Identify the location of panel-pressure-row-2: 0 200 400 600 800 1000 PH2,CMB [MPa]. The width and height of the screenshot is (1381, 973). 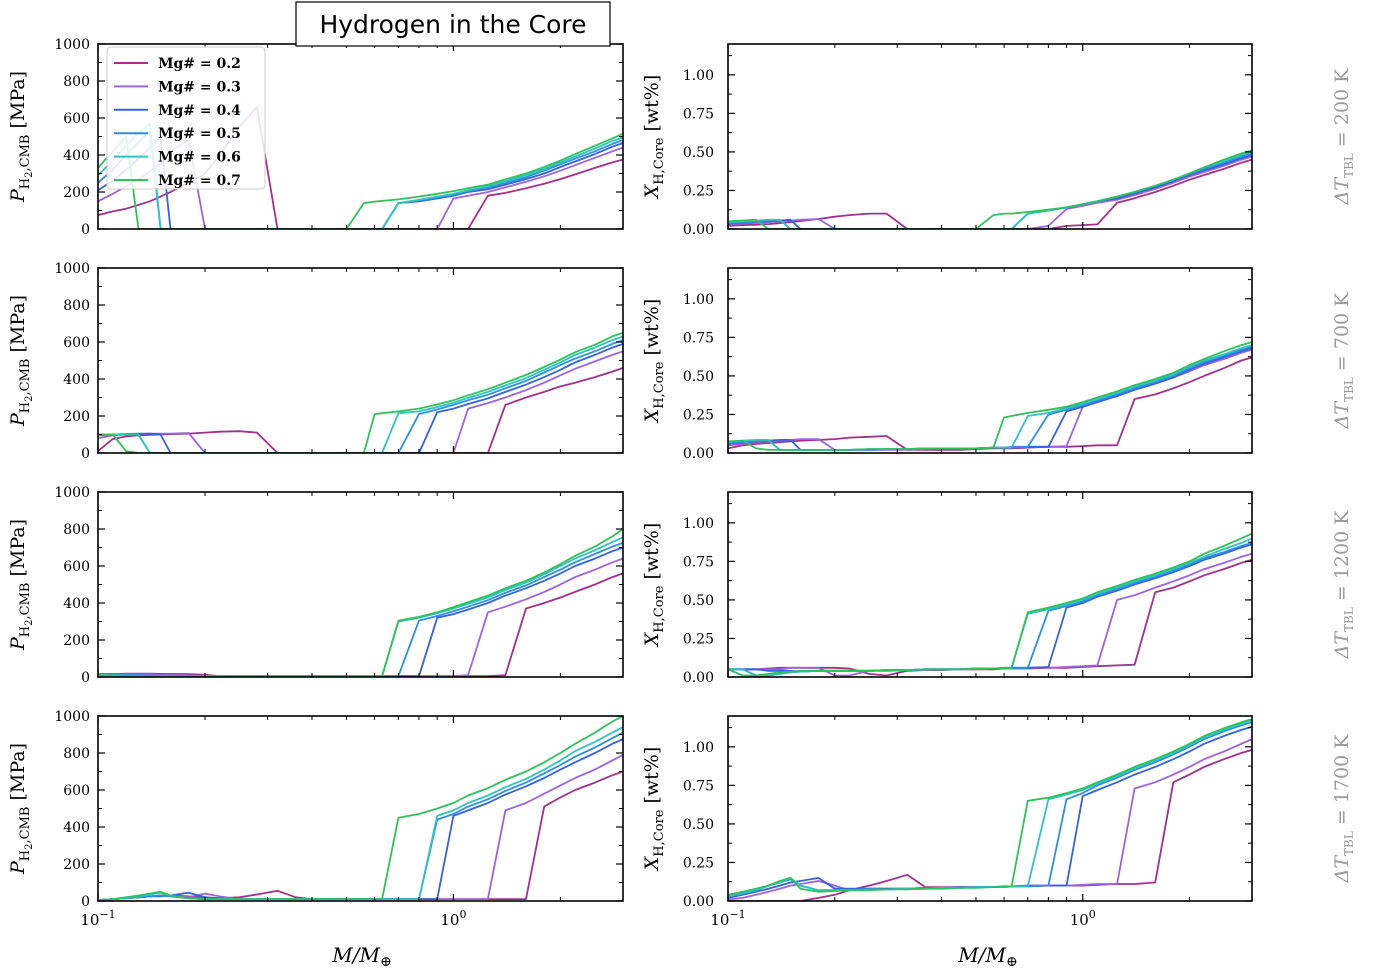
(315, 585).